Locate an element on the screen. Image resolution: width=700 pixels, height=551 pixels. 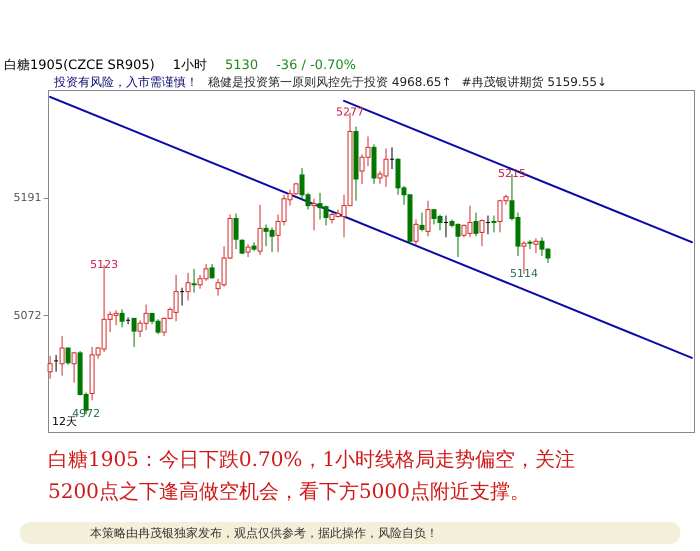
text: -36 / -0.70% is located at coordinates (316, 65).